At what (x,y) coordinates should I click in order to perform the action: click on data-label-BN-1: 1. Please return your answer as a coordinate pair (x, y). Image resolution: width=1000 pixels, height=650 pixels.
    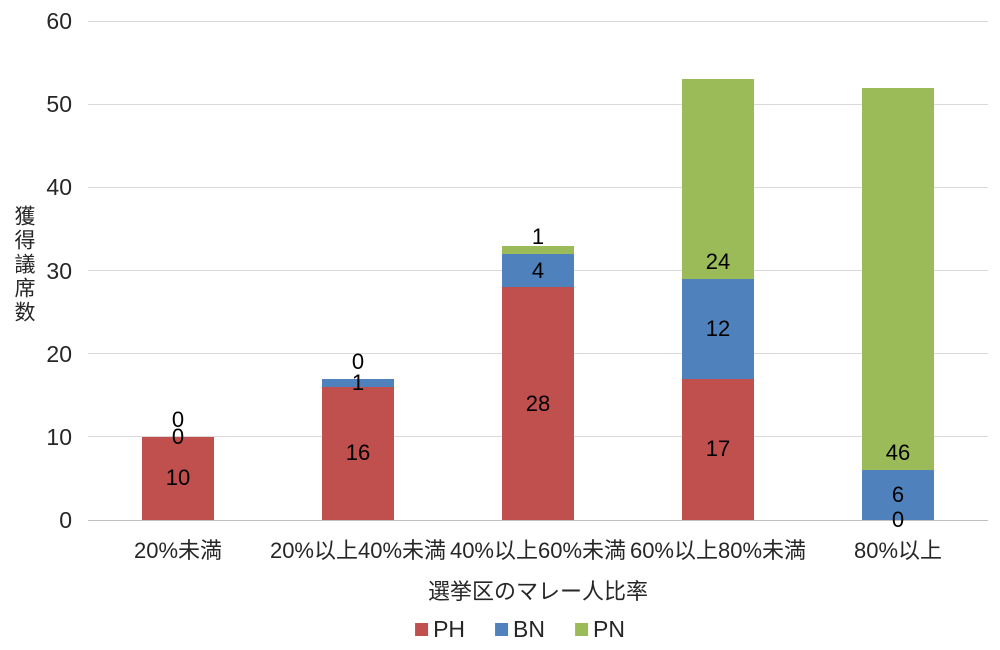
    Looking at the image, I should click on (358, 382).